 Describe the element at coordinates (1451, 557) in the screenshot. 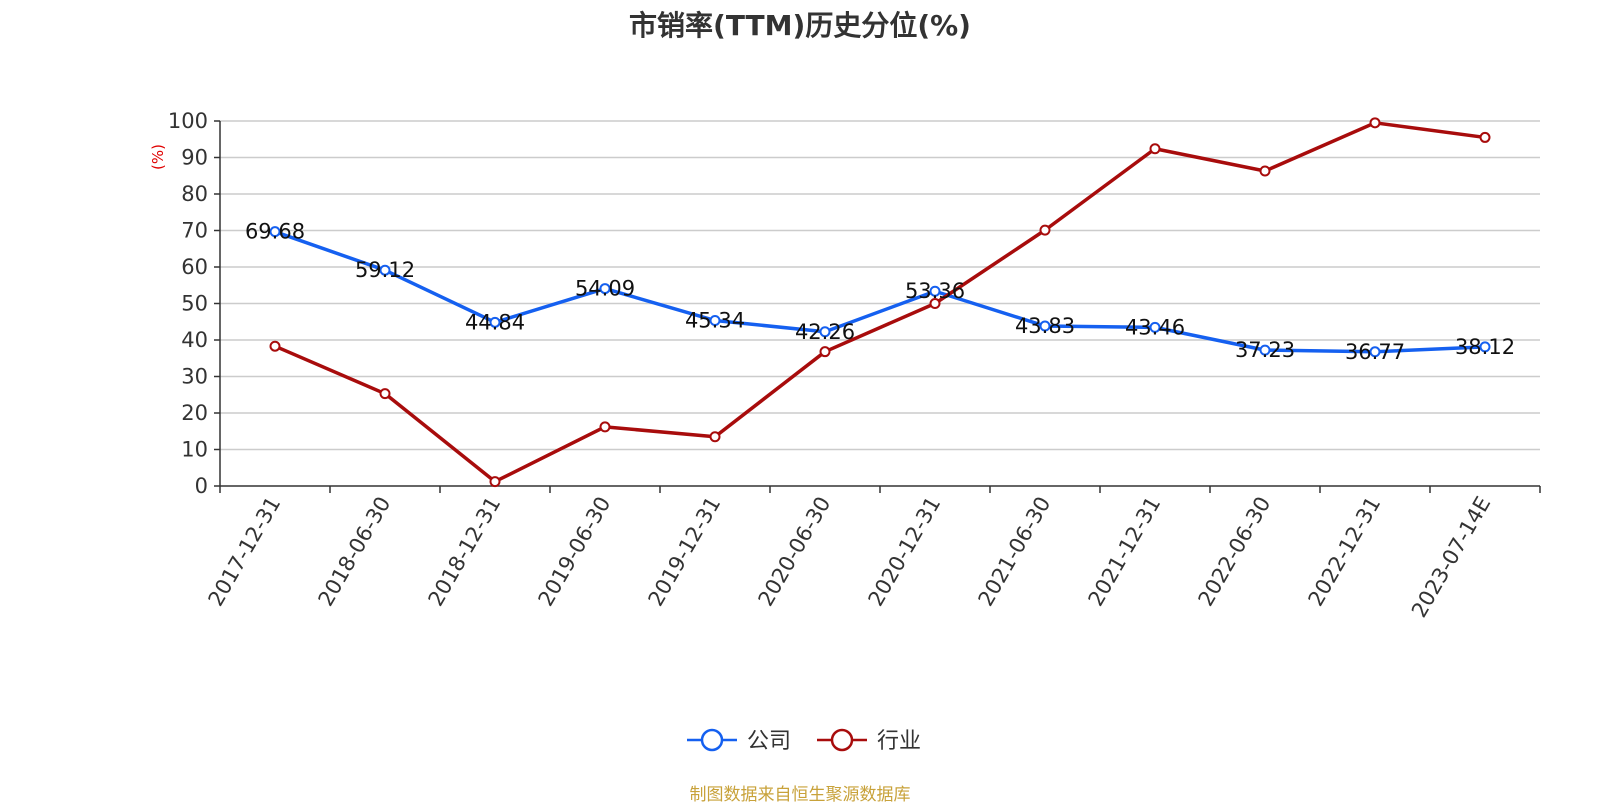

I see `x-tick-label: 2023-07-14E` at that location.